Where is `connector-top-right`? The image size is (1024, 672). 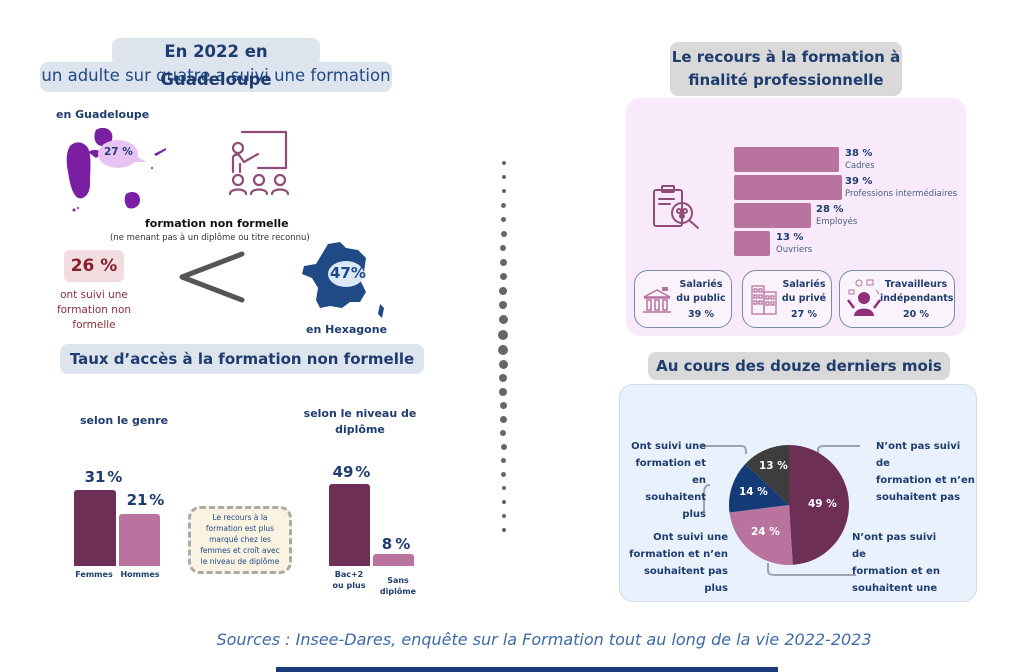 connector-top-right is located at coordinates (838, 449).